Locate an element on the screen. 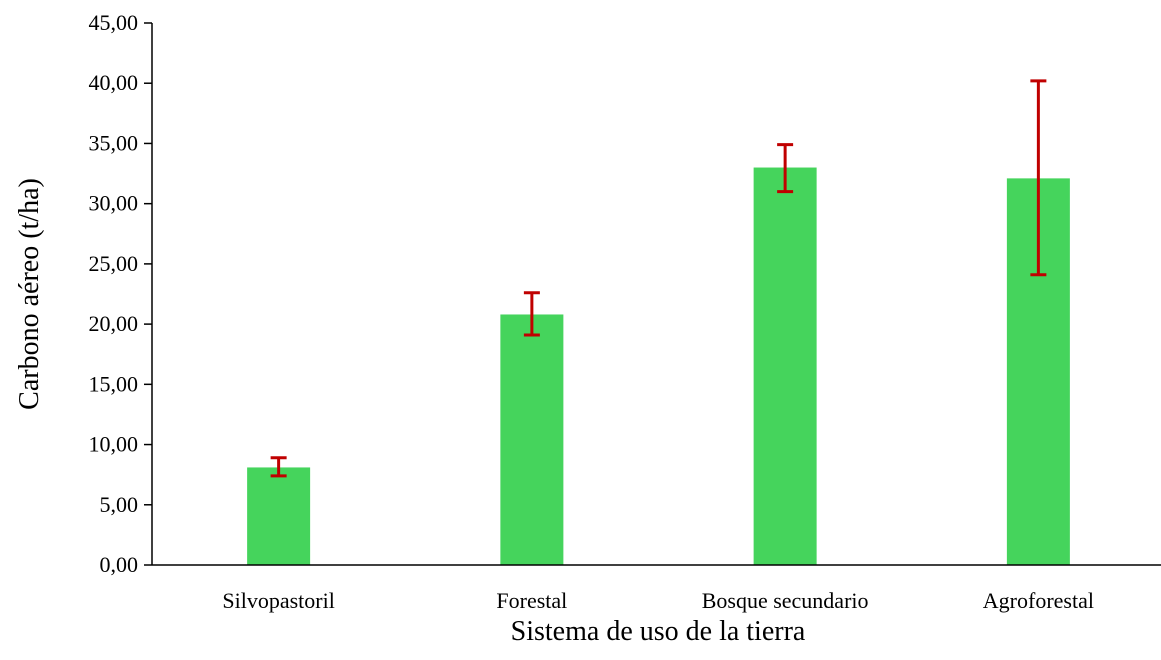 The image size is (1161, 660). y-axis-title: Carbono aéreo (t/ha) is located at coordinates (29, 294).